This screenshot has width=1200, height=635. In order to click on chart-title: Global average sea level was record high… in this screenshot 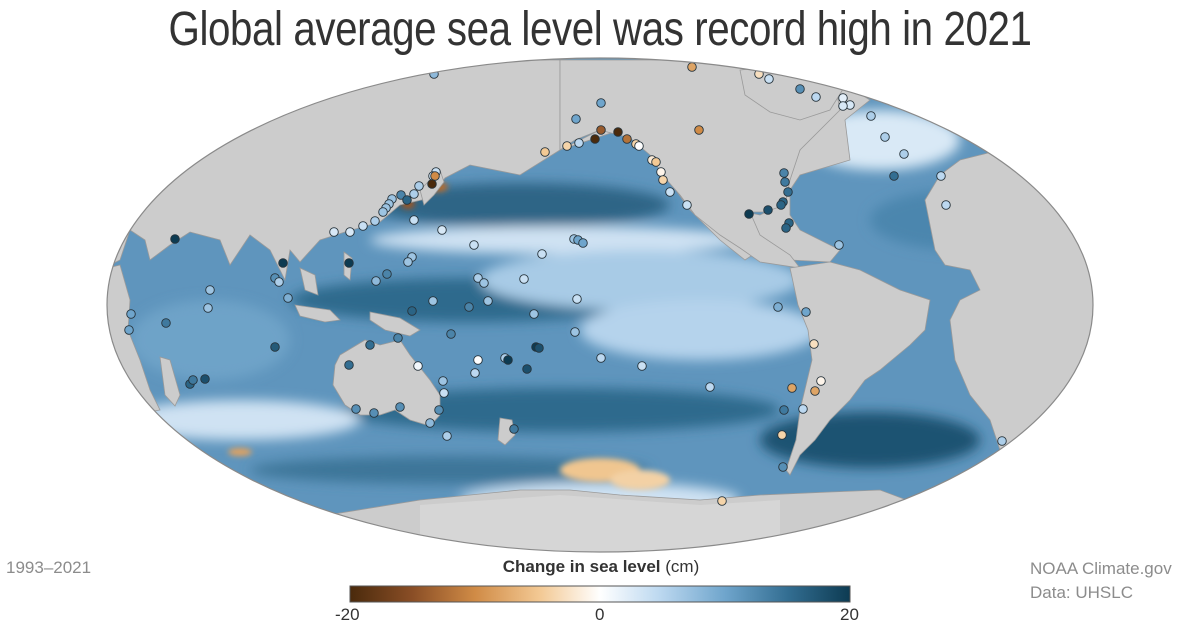, I will do `click(600, 29)`.